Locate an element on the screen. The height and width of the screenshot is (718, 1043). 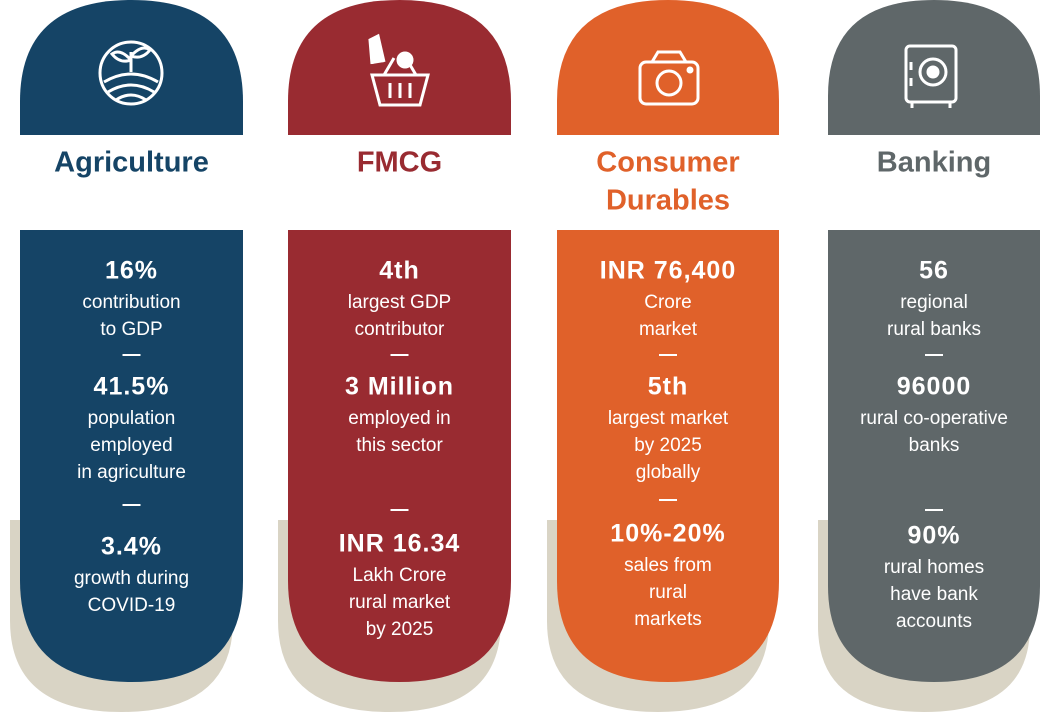
icons is located at coordinates (528, 70).